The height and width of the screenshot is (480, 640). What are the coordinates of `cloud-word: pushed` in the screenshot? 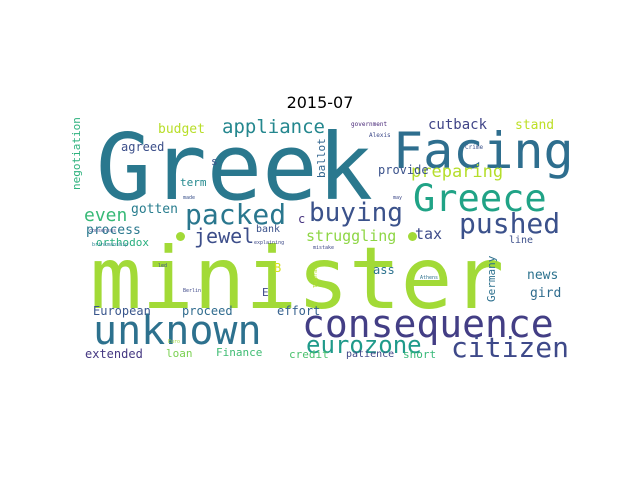 It's located at (510, 223).